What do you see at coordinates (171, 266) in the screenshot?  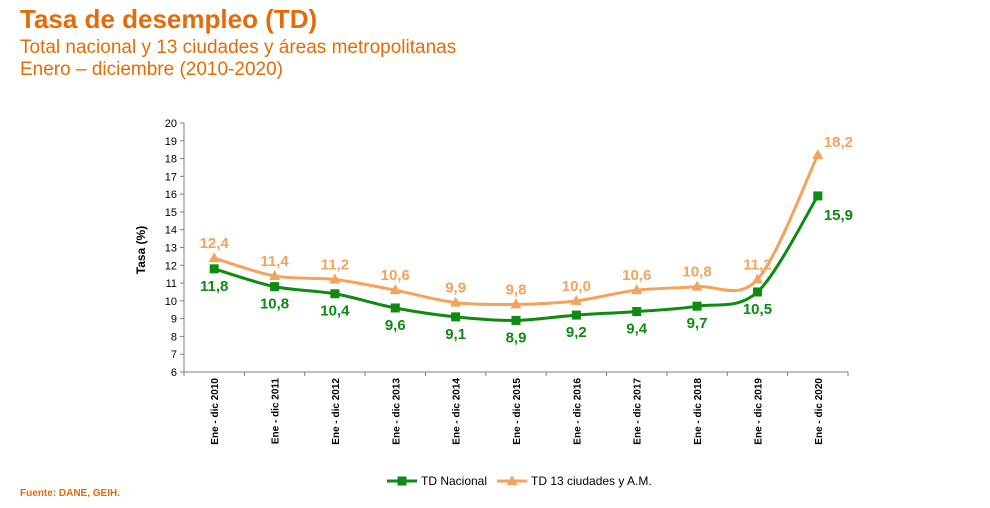 I see `y-tick-label: 12` at bounding box center [171, 266].